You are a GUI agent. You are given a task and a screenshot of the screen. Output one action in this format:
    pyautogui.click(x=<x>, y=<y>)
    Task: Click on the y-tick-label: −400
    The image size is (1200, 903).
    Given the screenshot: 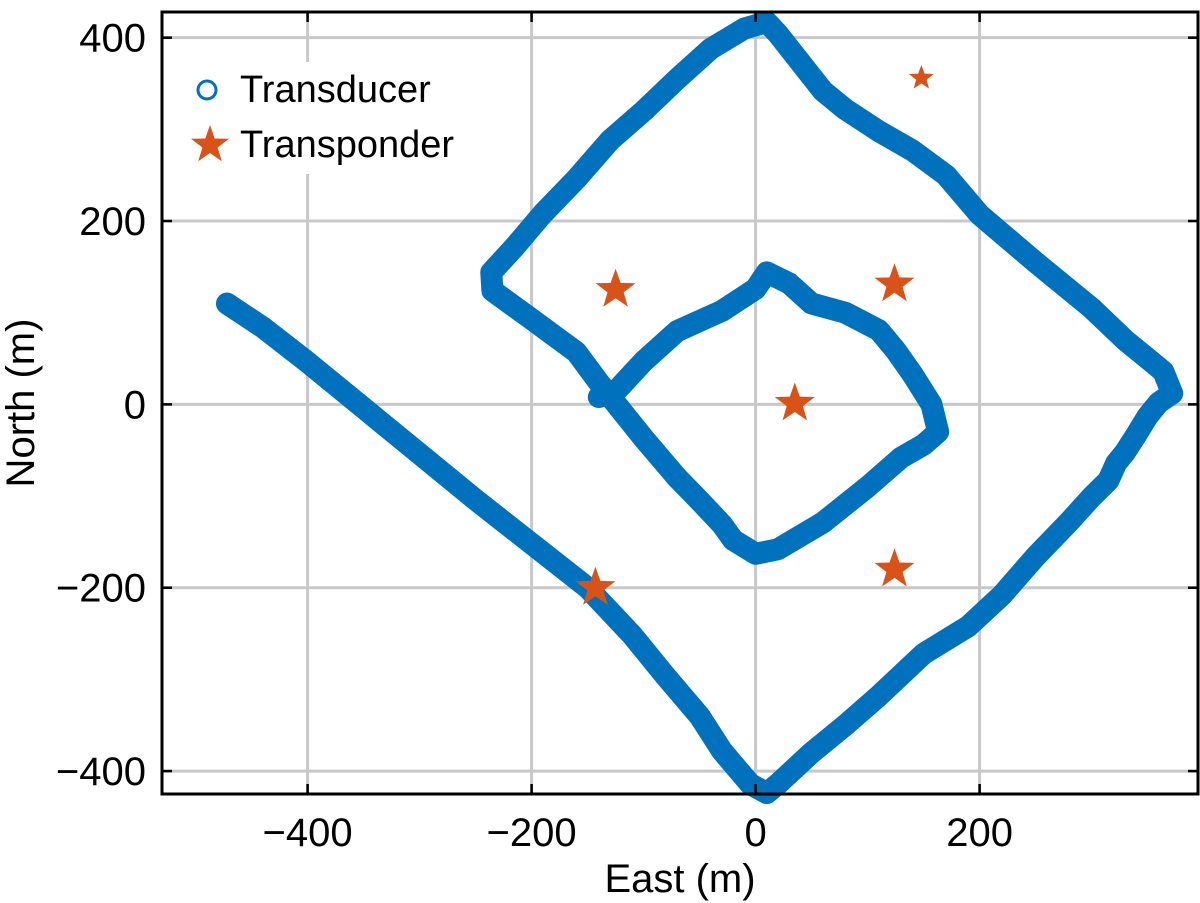 What is the action you would take?
    pyautogui.click(x=101, y=772)
    